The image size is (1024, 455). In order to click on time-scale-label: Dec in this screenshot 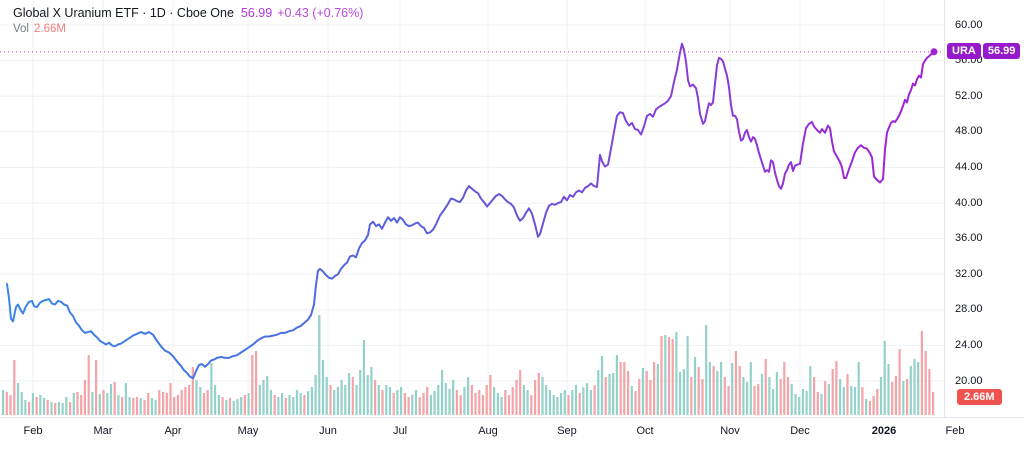, I will do `click(800, 431)`.